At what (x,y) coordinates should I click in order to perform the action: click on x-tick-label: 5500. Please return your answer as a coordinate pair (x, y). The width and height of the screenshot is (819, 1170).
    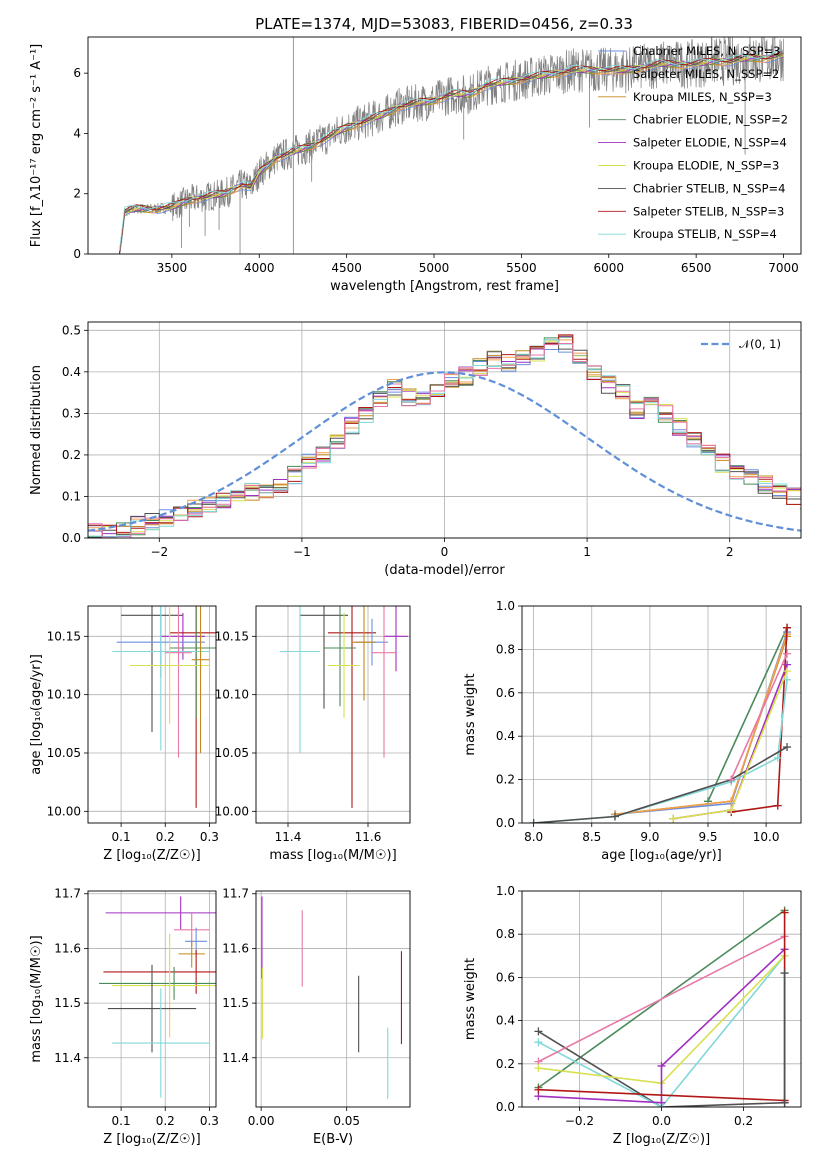
    Looking at the image, I should click on (521, 268).